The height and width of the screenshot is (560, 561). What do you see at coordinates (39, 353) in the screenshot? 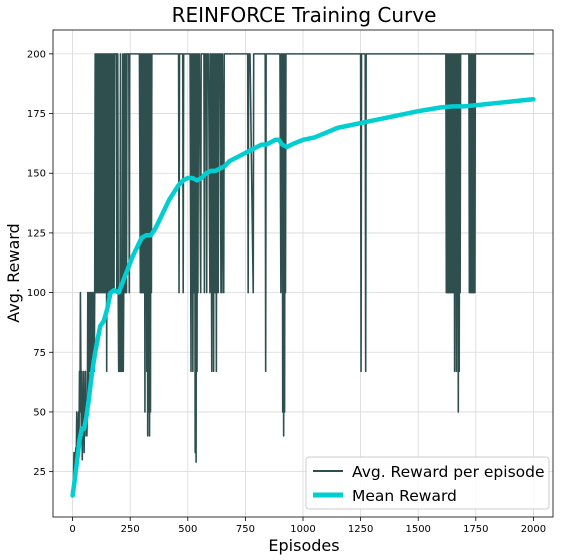
I see `y-tick-label: 75` at bounding box center [39, 353].